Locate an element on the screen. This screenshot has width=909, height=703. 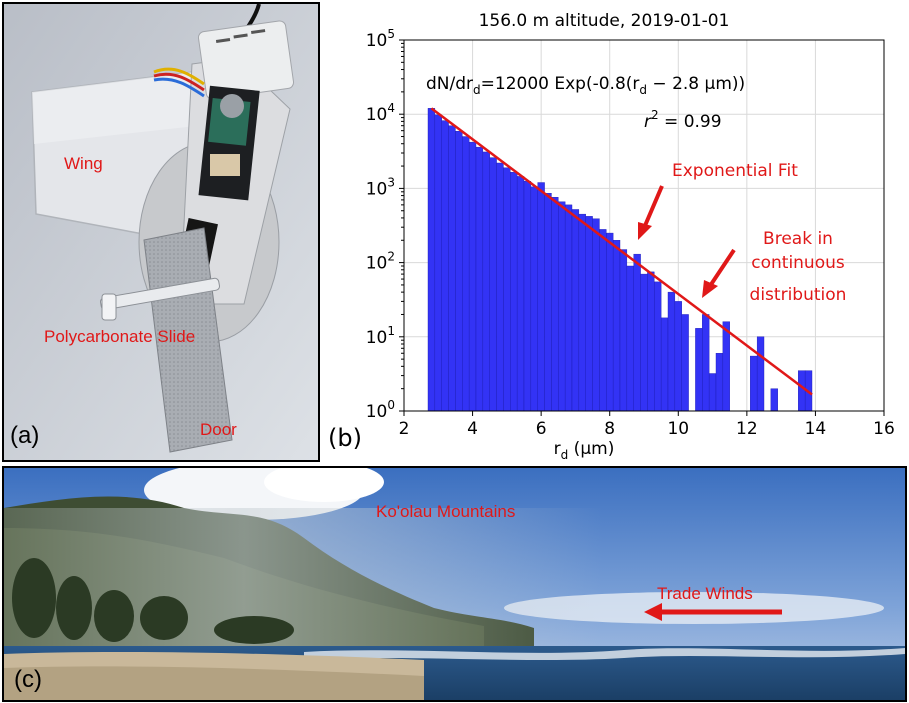
y-tick-label: 10¹ is located at coordinates (380, 336).